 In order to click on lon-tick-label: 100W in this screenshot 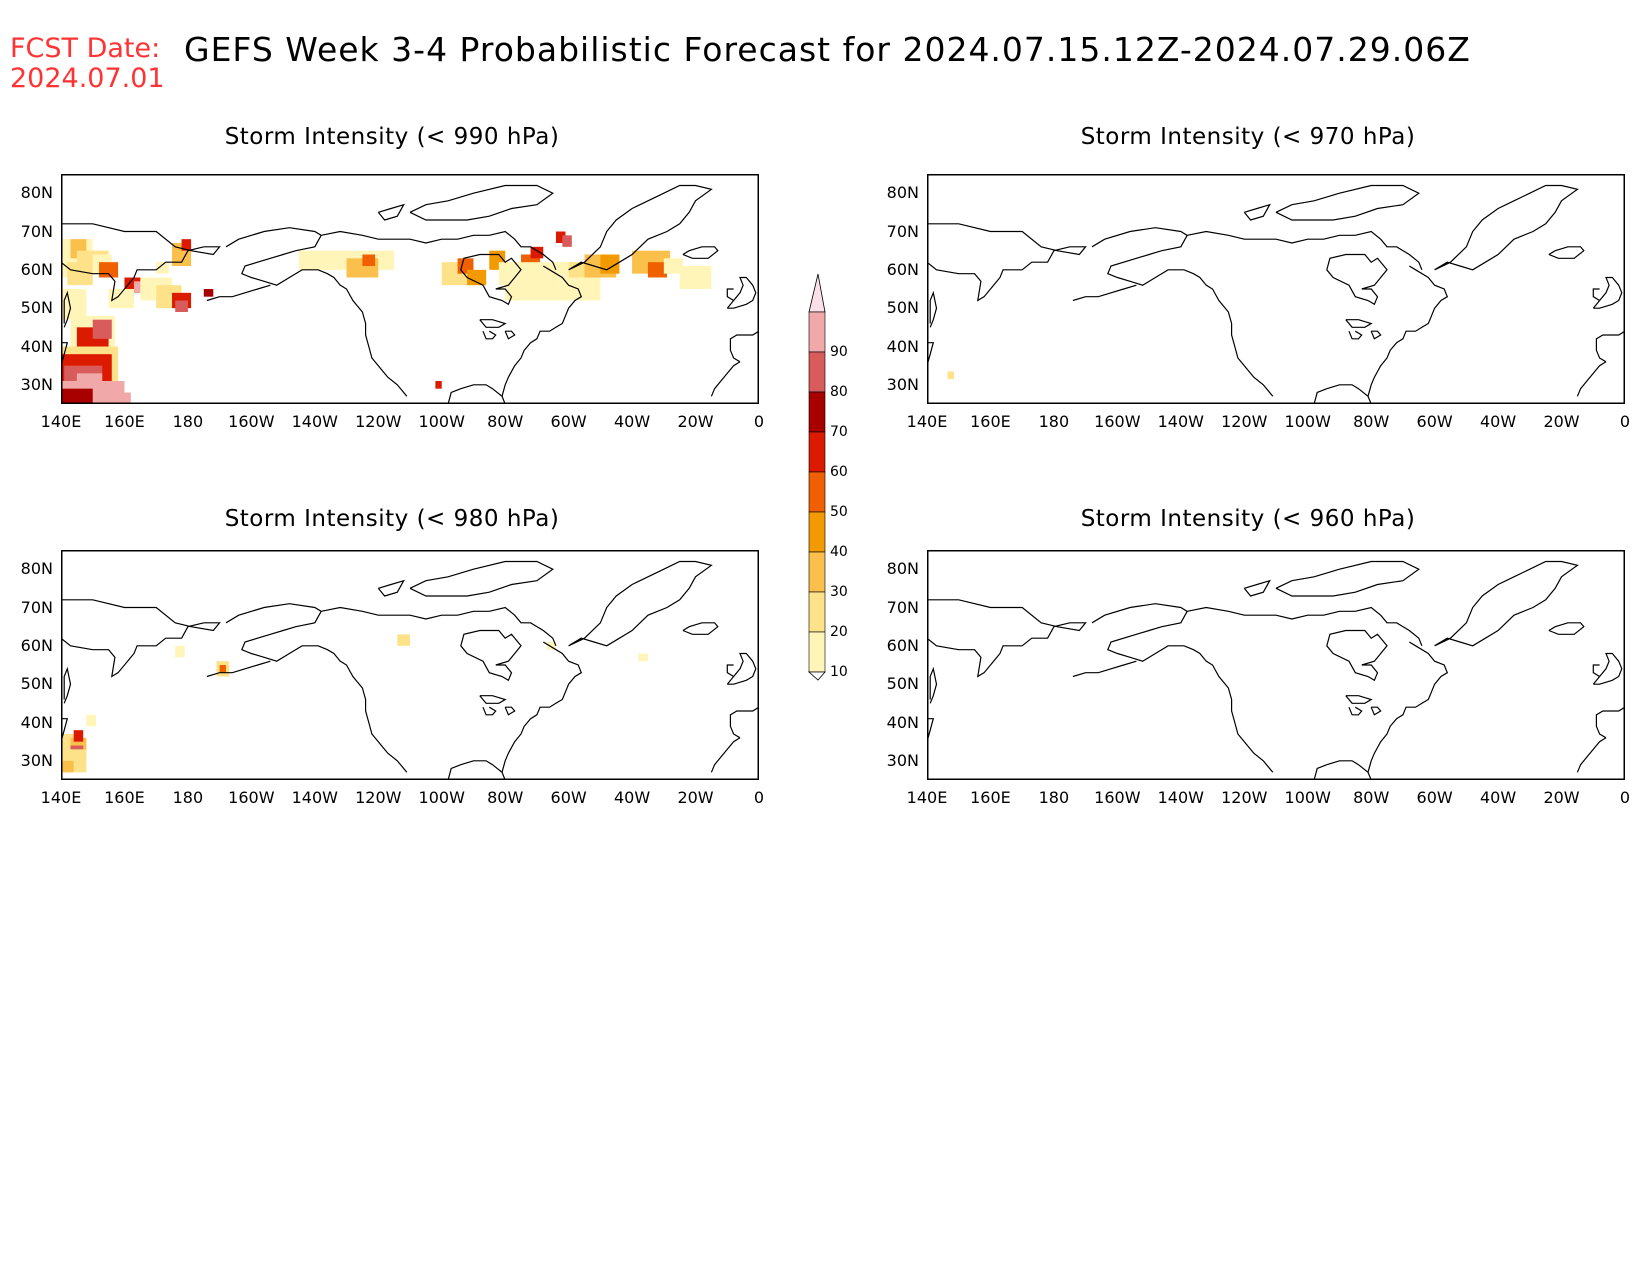, I will do `click(1307, 421)`.